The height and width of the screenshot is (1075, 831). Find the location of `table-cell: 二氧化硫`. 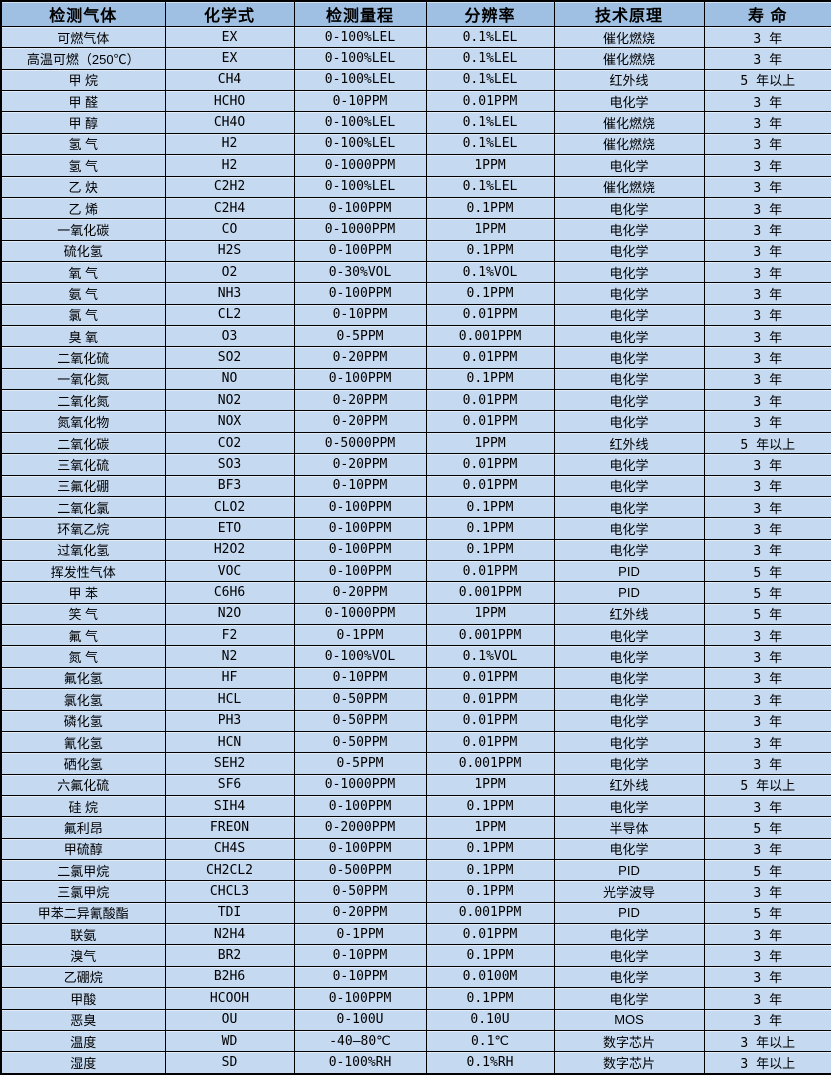

table-cell: 二氧化硫 is located at coordinates (83, 357).